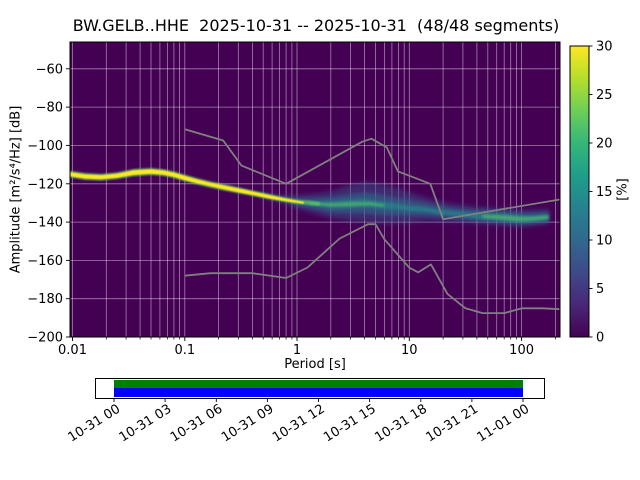 The width and height of the screenshot is (640, 480). Describe the element at coordinates (604, 241) in the screenshot. I see `colorbar-tick-label: 10` at that location.